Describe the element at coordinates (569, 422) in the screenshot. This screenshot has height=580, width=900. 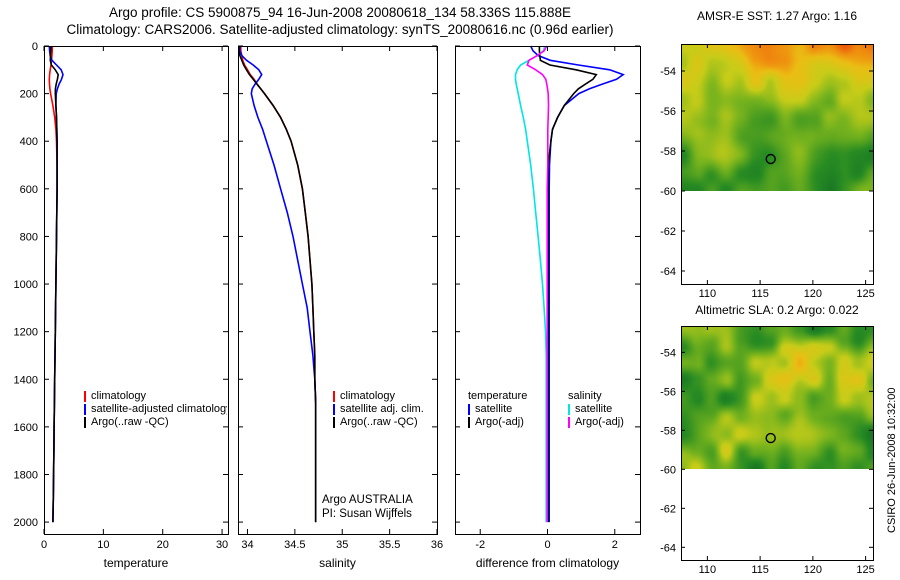
I see `difference-legend-salinity-item-1-marker` at that location.